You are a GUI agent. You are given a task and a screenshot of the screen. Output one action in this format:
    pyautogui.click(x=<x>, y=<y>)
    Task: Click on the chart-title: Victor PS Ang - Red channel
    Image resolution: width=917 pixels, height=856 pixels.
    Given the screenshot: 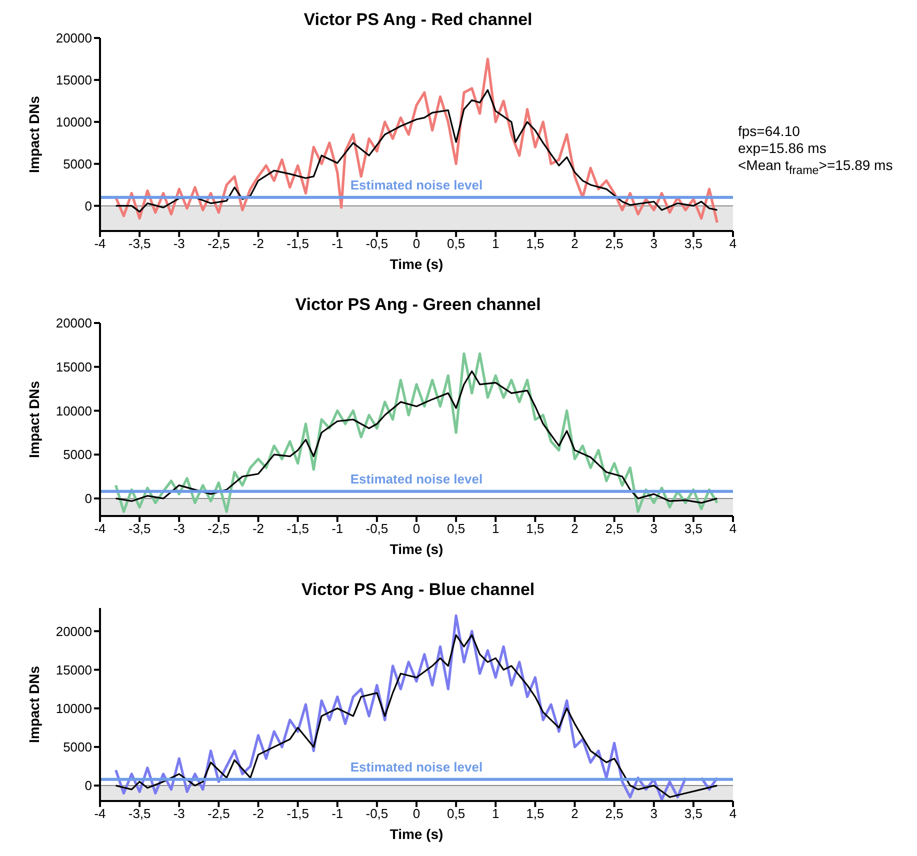 What is the action you would take?
    pyautogui.click(x=418, y=20)
    